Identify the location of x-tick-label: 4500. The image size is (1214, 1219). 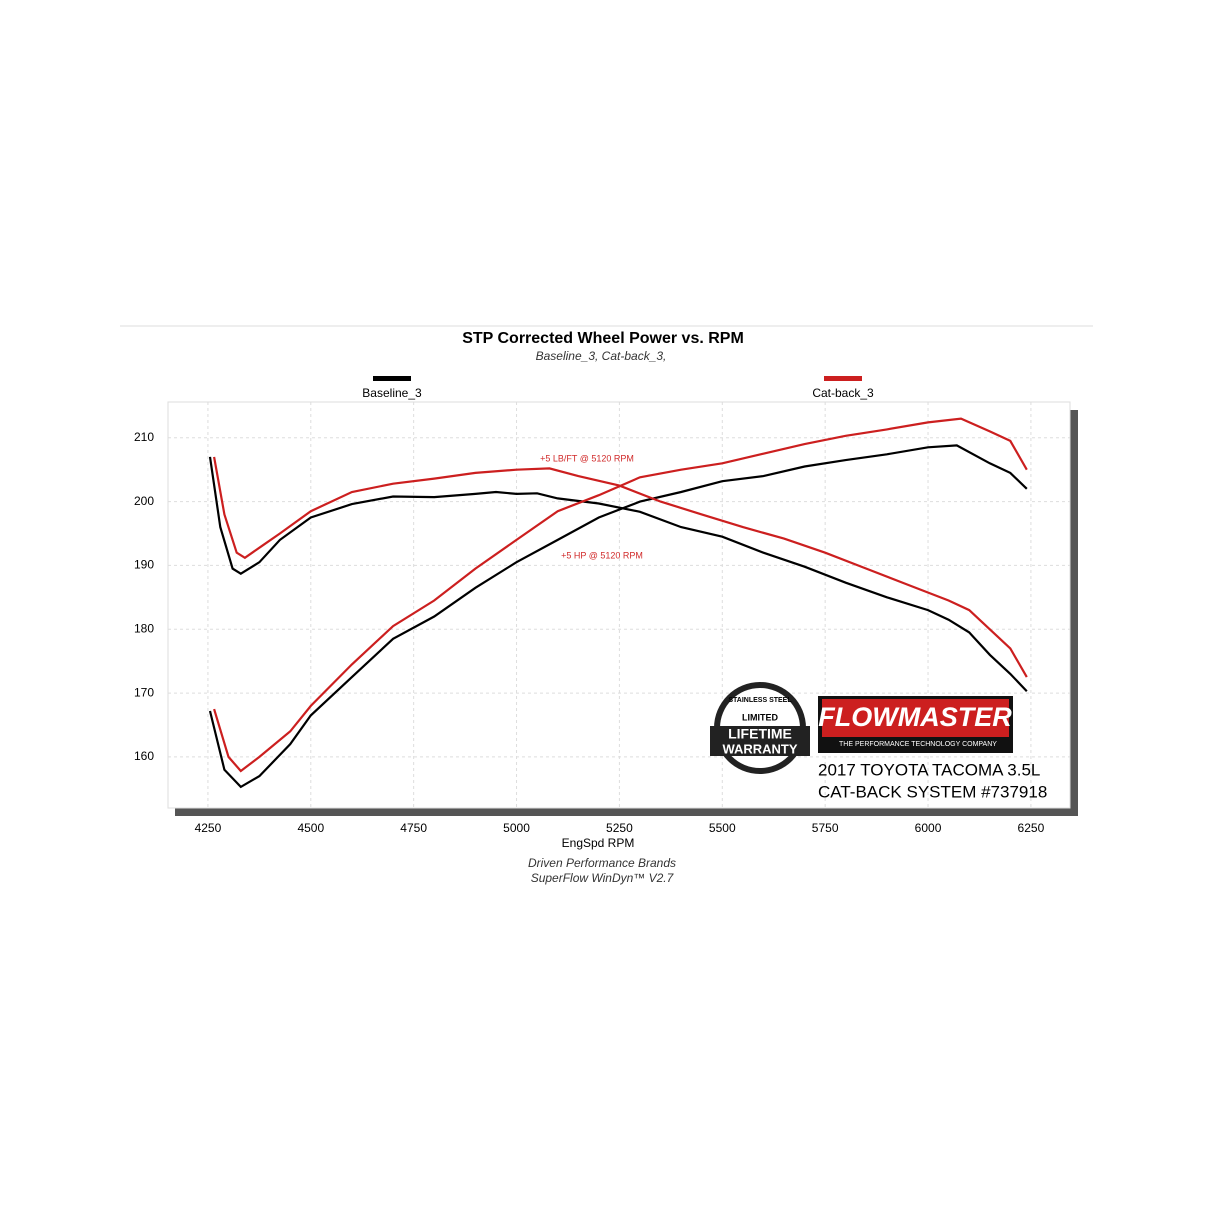
(310, 828).